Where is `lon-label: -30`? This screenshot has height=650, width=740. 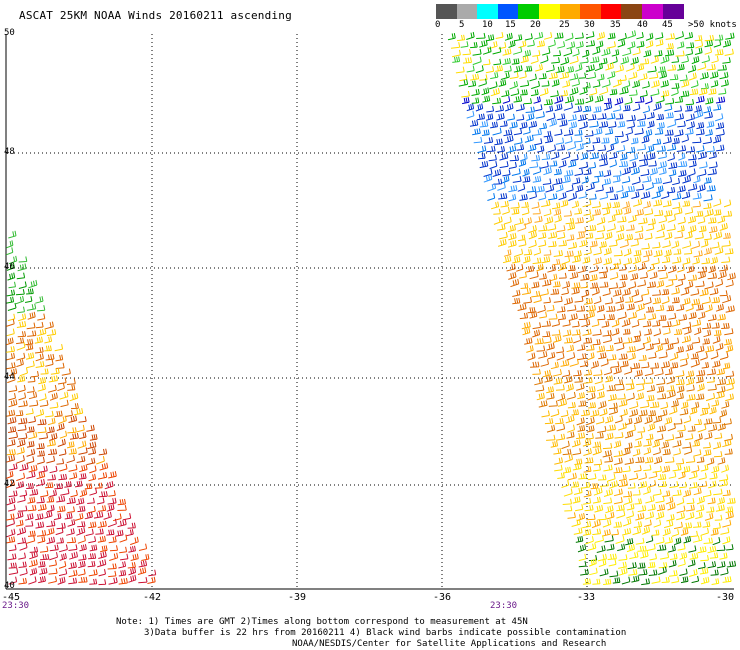
lon-label: -30 is located at coordinates (725, 597).